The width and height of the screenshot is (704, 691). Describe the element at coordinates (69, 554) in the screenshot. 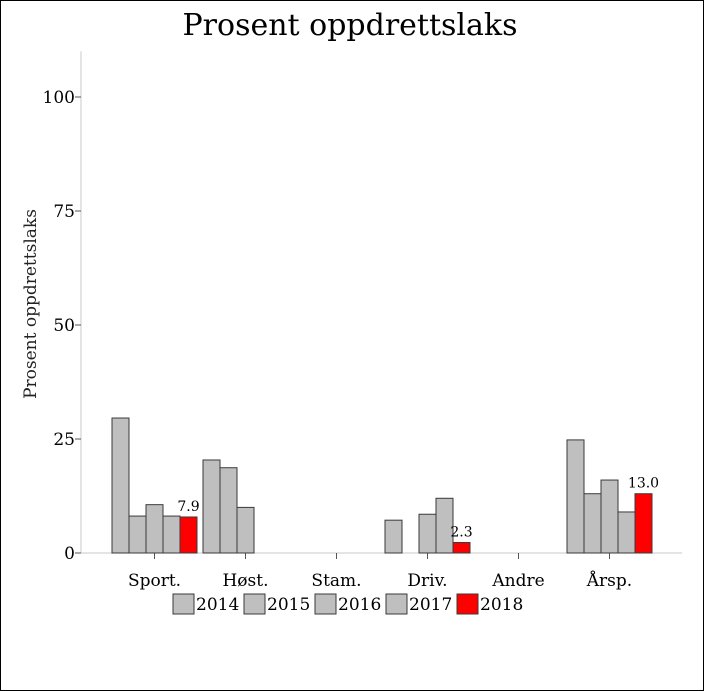

I see `y-tick-label: 0` at that location.